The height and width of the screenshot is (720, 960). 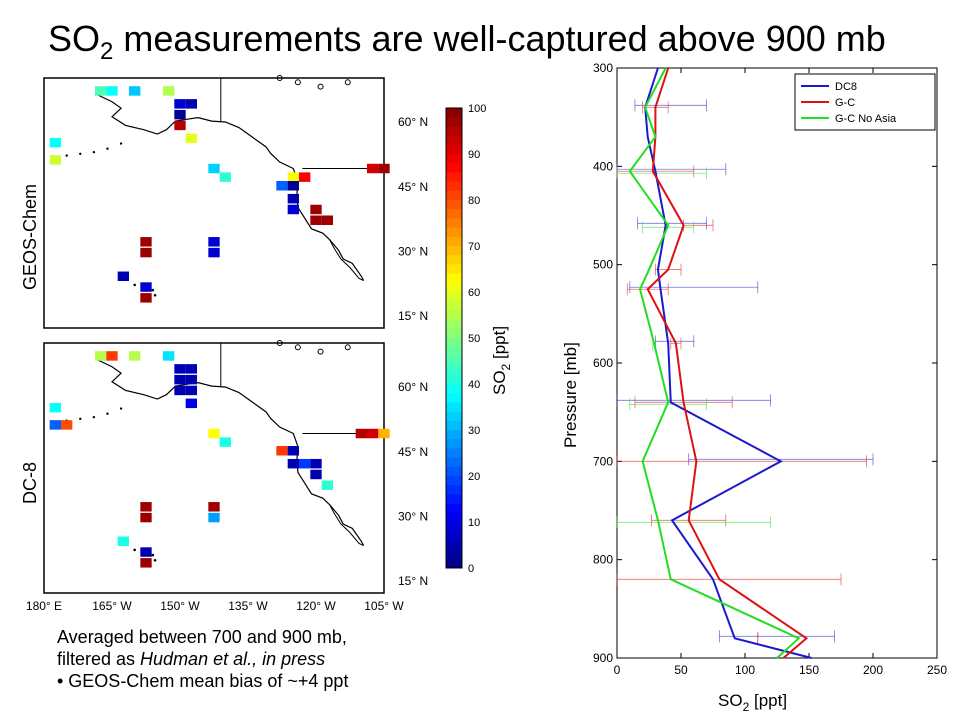 I want to click on lat-tick-label: 30° N, so click(x=413, y=516).